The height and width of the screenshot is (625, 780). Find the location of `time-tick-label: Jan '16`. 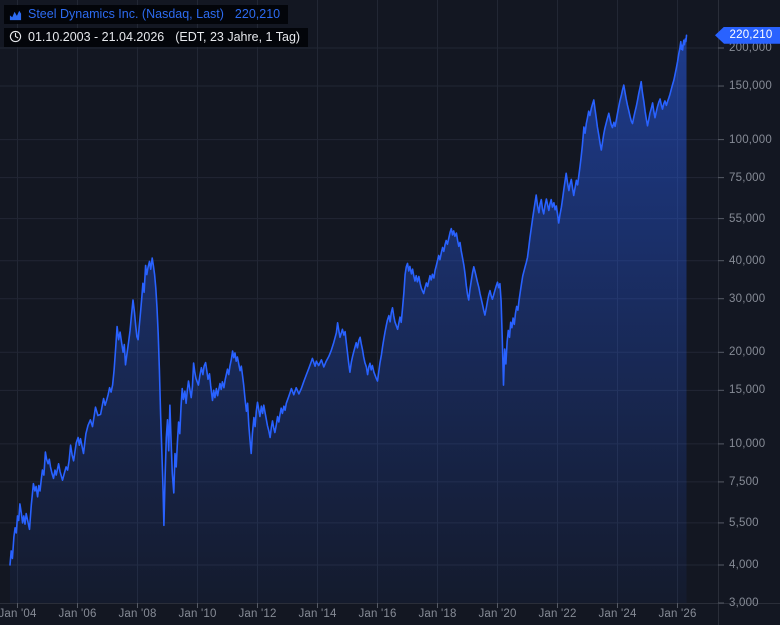

time-tick-label: Jan '16 is located at coordinates (377, 614).